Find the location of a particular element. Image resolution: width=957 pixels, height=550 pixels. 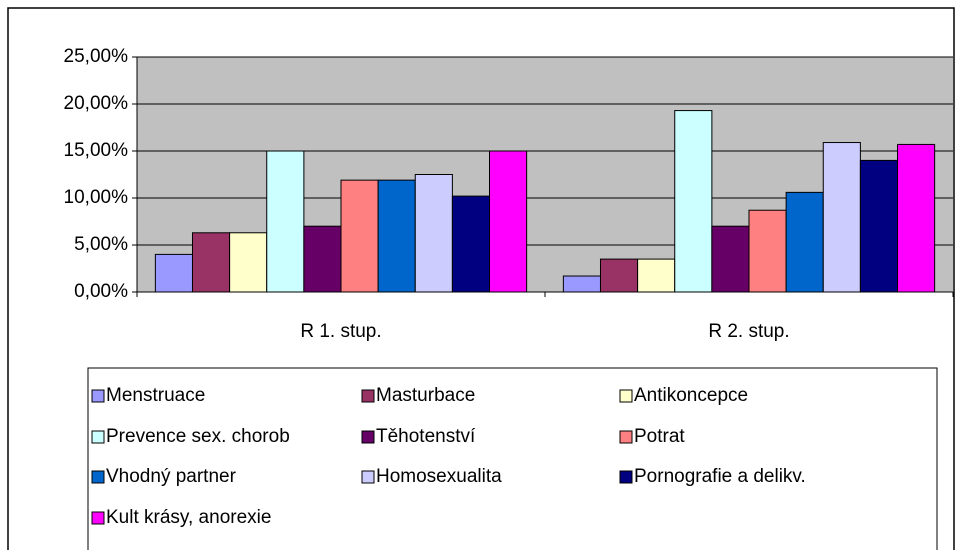

legend-label: Prevence sex. chorob is located at coordinates (198, 436).